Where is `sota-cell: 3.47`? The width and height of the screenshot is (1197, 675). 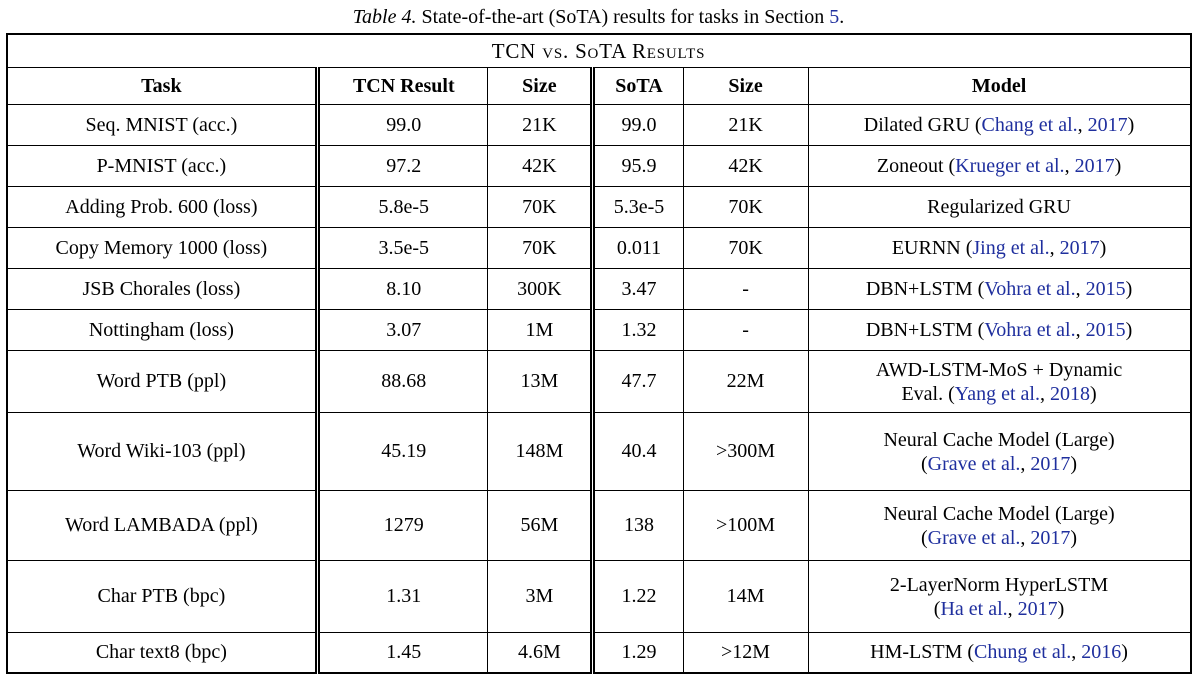 sota-cell: 3.47 is located at coordinates (637, 289).